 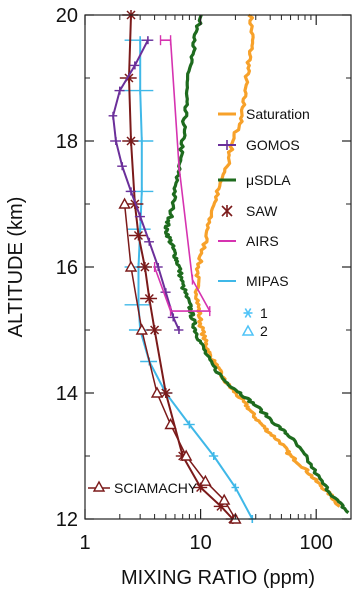 I want to click on legend-label: 2, so click(x=264, y=331).